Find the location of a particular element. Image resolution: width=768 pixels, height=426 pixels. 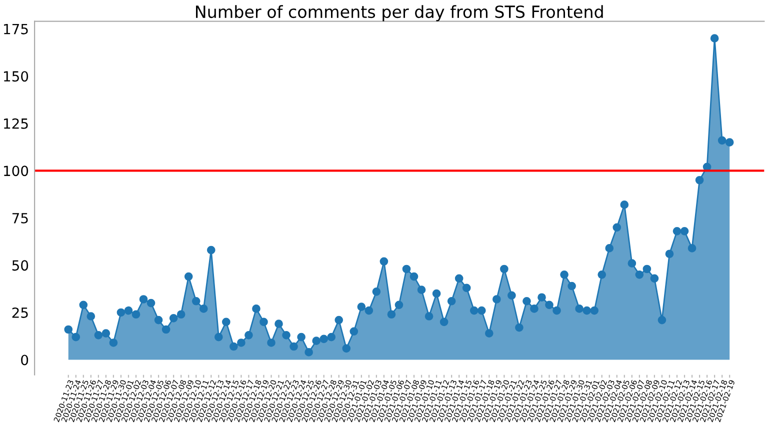

y-tick-label: 0 is located at coordinates (24, 360).